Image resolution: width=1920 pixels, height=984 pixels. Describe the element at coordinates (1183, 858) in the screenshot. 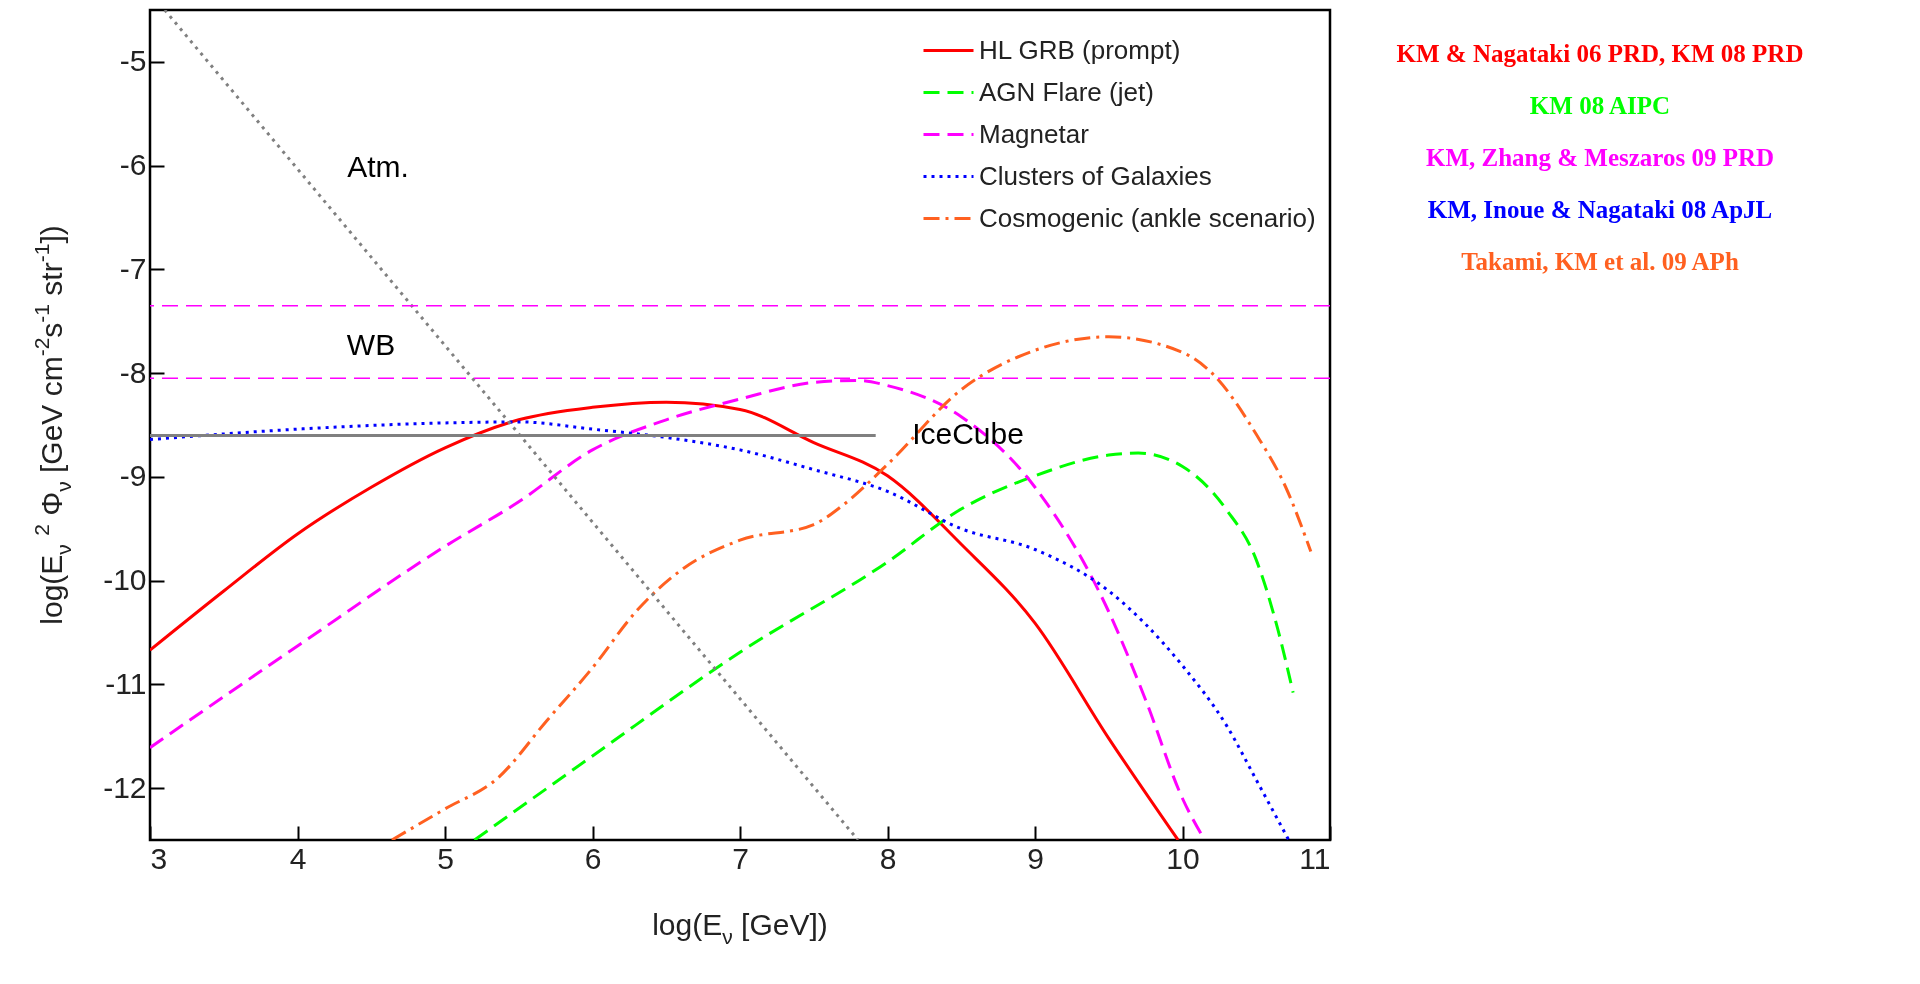

I see `x-tick-label: 10` at that location.